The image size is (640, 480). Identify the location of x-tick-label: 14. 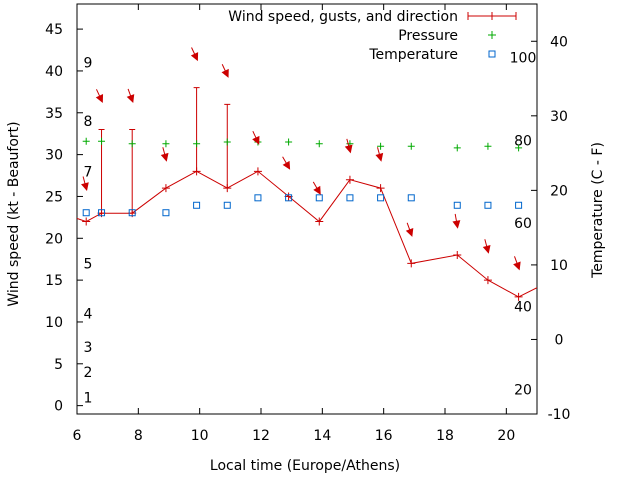
(322, 436).